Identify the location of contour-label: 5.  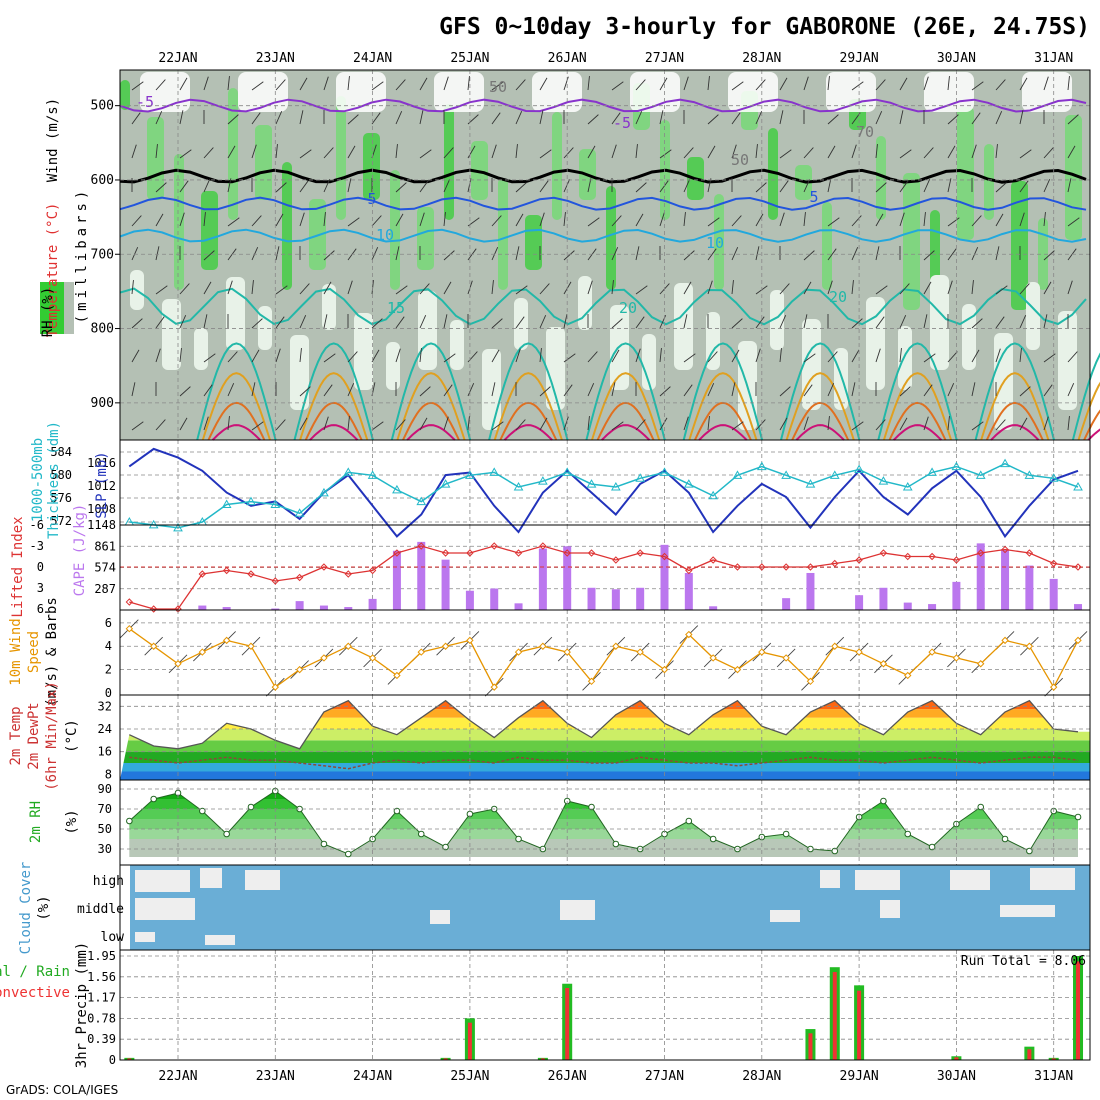
(813, 197).